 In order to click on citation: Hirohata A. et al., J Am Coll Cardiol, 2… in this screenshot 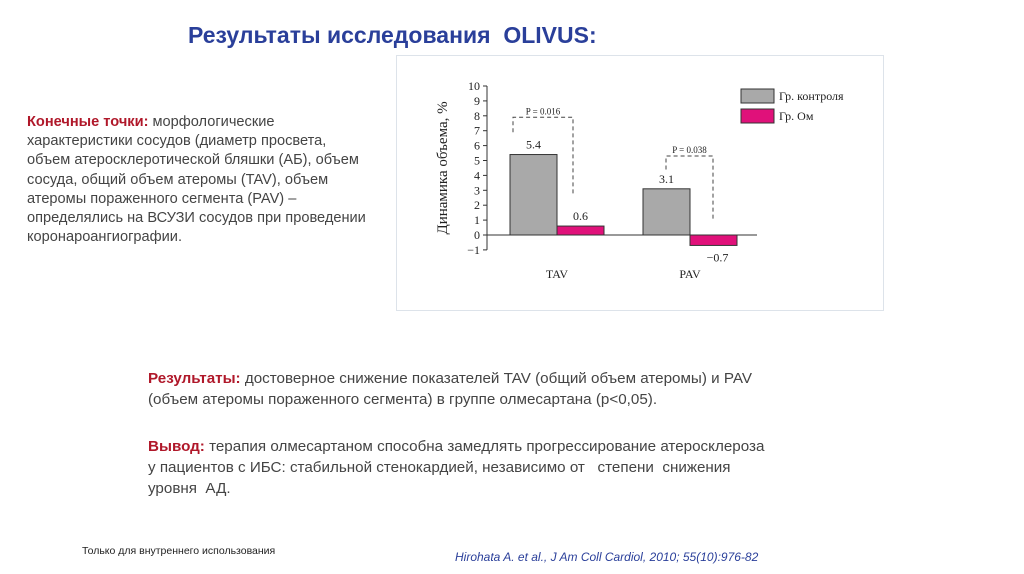, I will do `click(607, 557)`.